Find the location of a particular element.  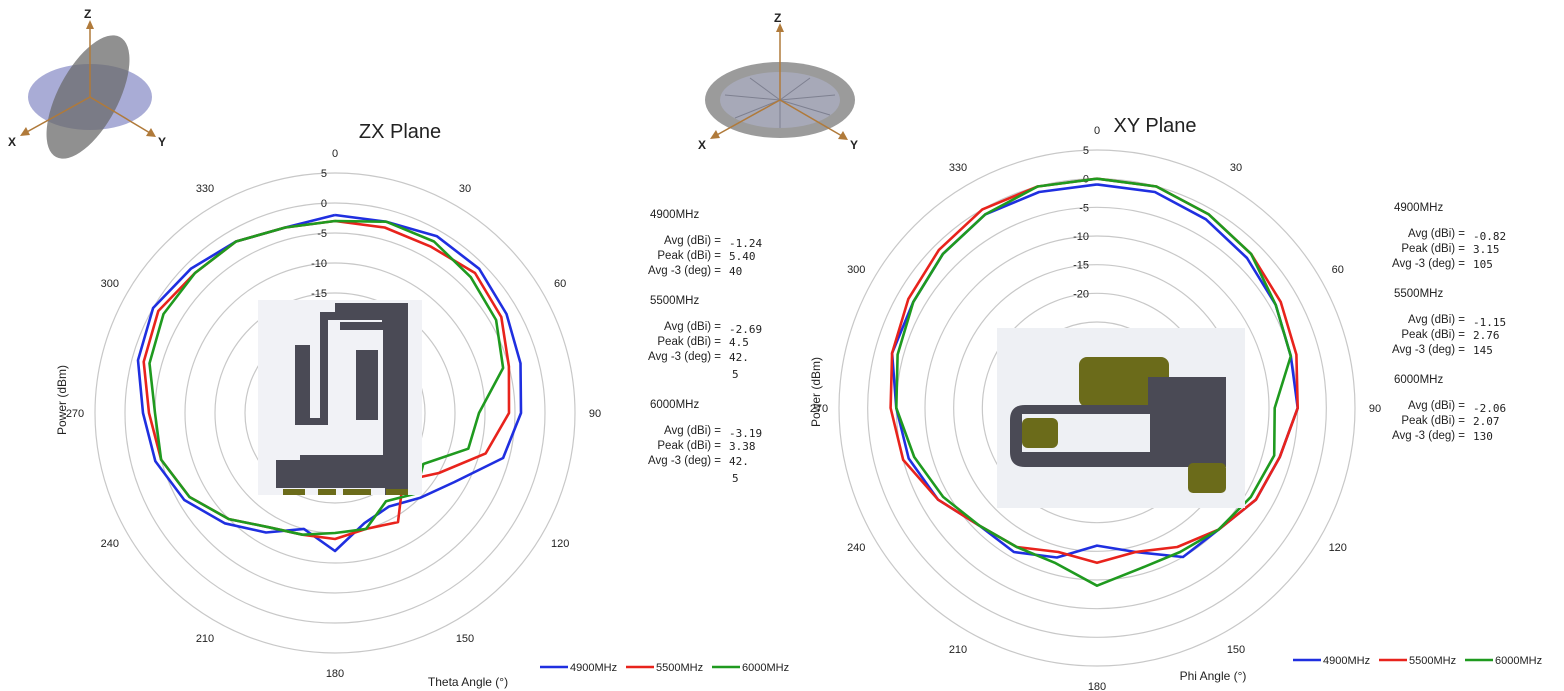

stats-avg-value: -1.24 is located at coordinates (745, 243).